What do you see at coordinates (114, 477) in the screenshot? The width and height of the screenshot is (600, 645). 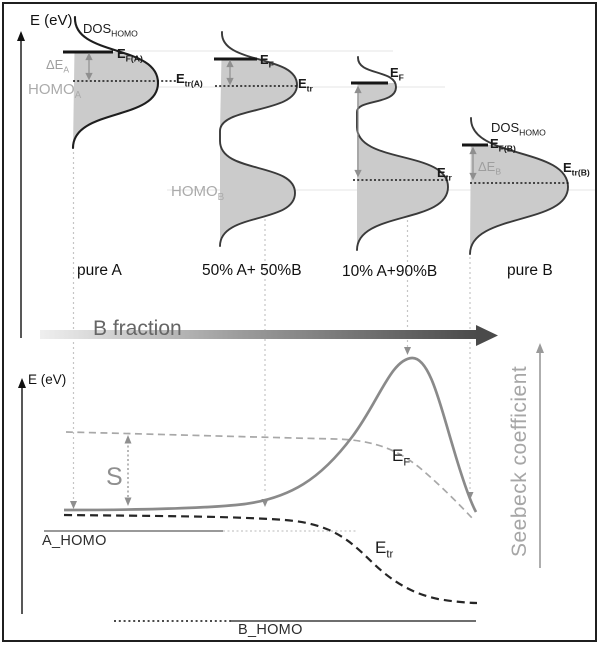 I see `s-label: S` at bounding box center [114, 477].